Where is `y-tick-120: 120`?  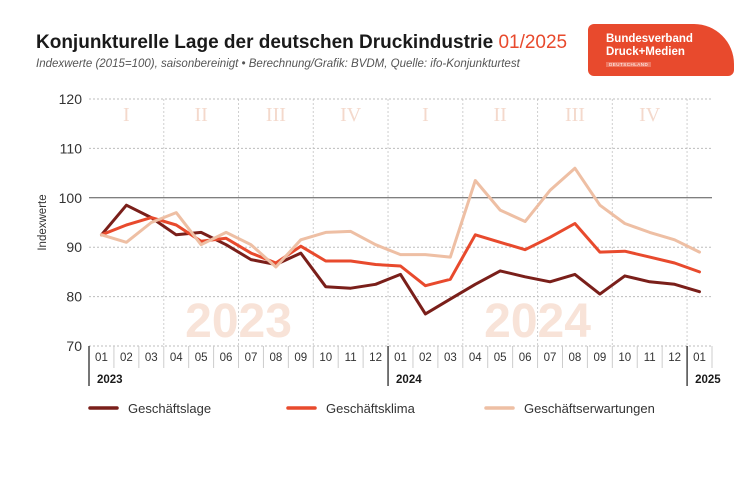
y-tick-120: 120 is located at coordinates (71, 99).